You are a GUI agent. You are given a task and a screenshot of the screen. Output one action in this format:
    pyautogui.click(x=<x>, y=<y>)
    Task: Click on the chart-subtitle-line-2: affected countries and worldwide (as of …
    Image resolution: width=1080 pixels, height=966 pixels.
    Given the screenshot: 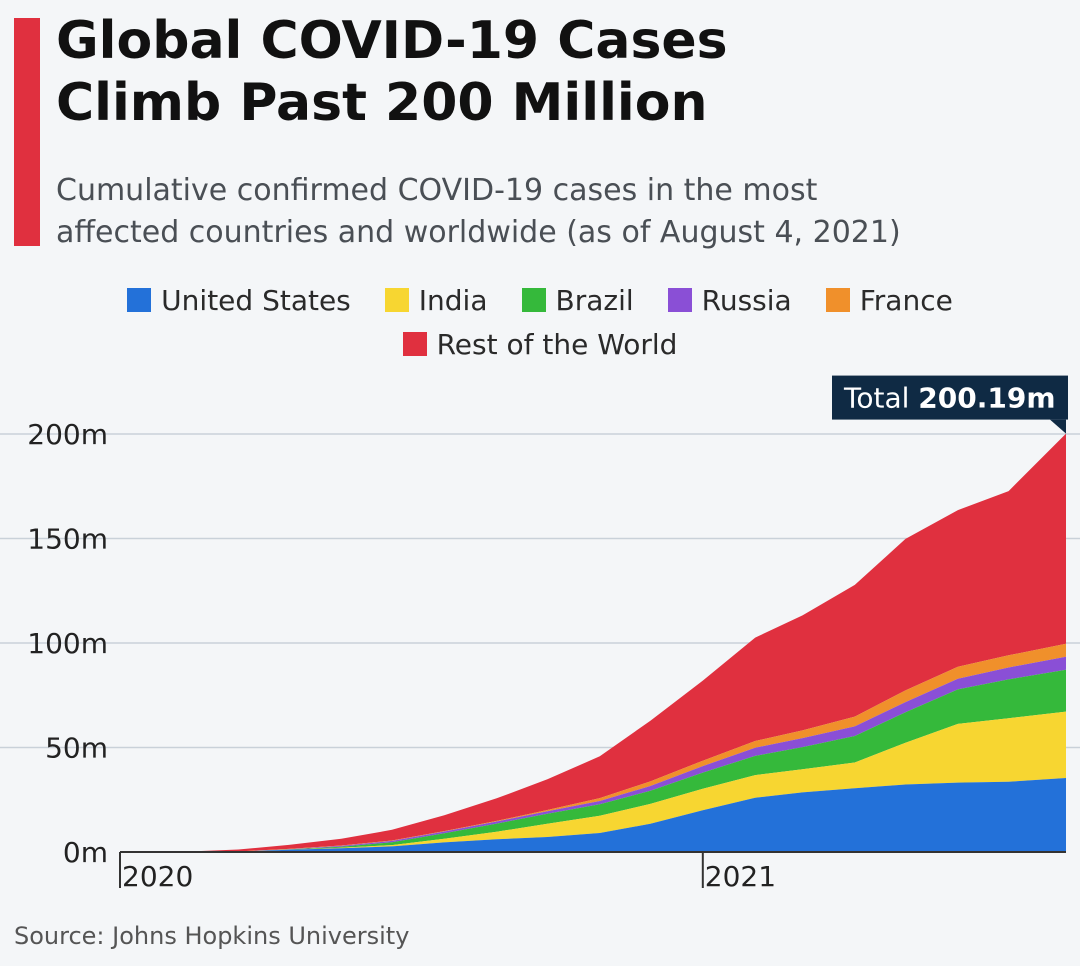 What is the action you would take?
    pyautogui.click(x=478, y=232)
    